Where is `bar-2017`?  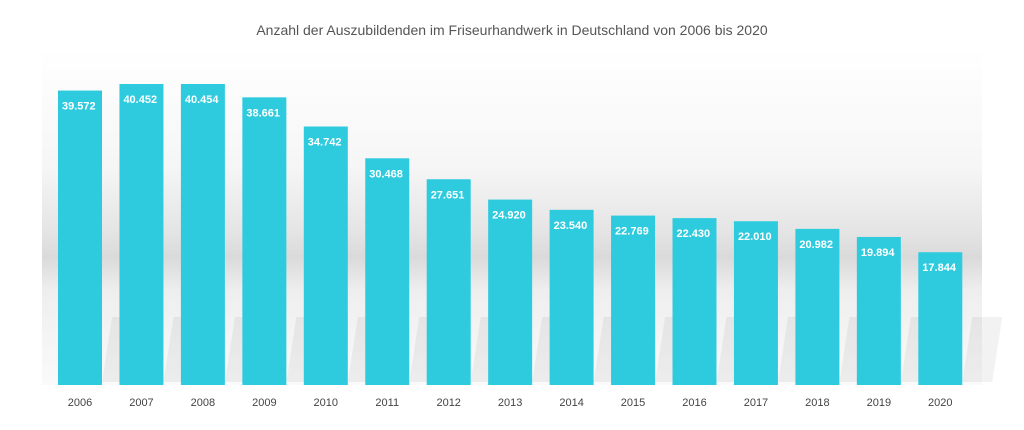 bar-2017 is located at coordinates (755, 303).